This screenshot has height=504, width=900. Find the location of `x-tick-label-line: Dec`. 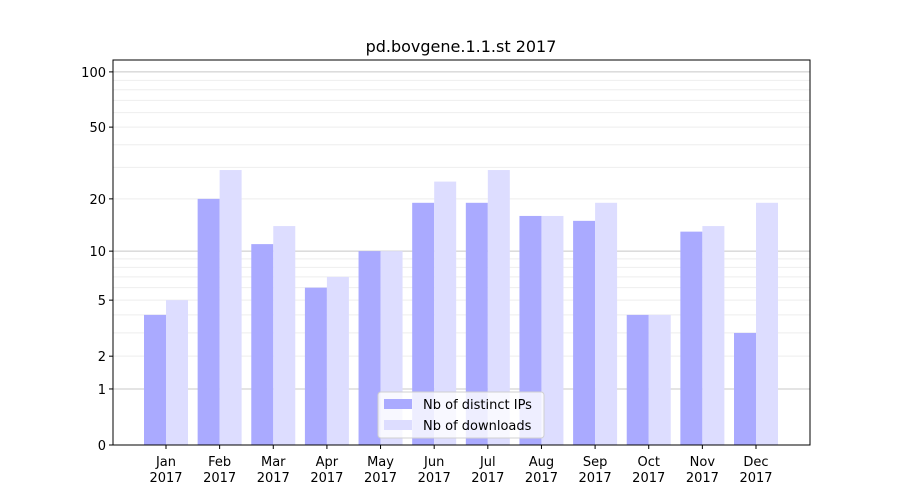

x-tick-label-line: Dec is located at coordinates (755, 462).